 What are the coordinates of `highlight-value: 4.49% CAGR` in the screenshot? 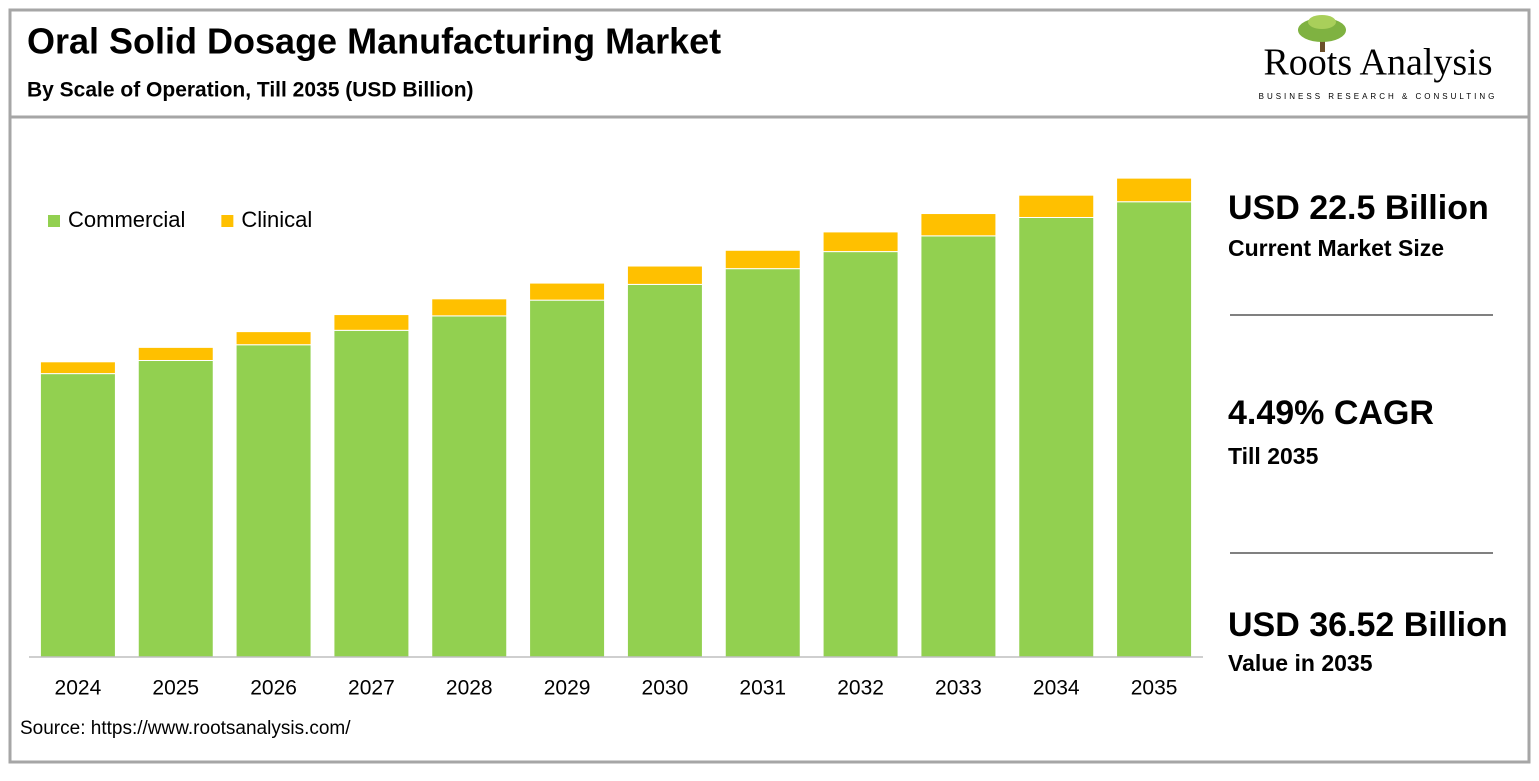 It's located at (1331, 413).